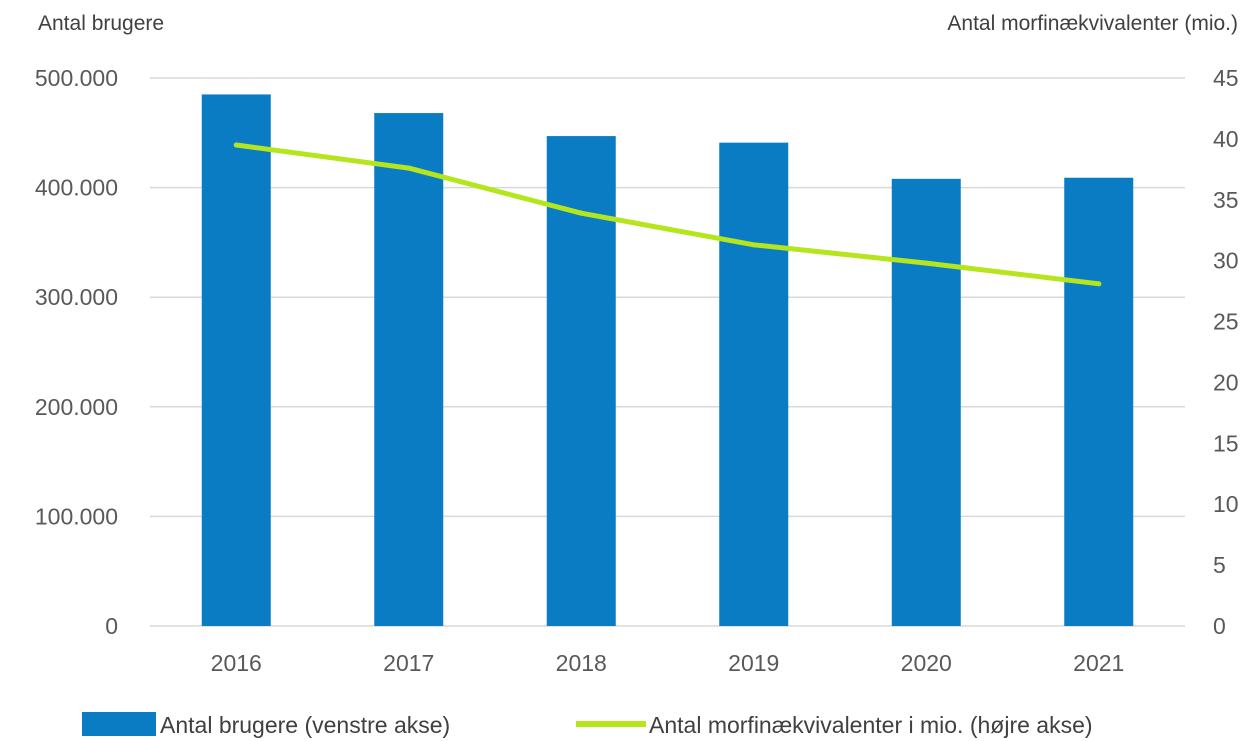 Image resolution: width=1260 pixels, height=741 pixels. I want to click on line-point-2016, so click(236, 145).